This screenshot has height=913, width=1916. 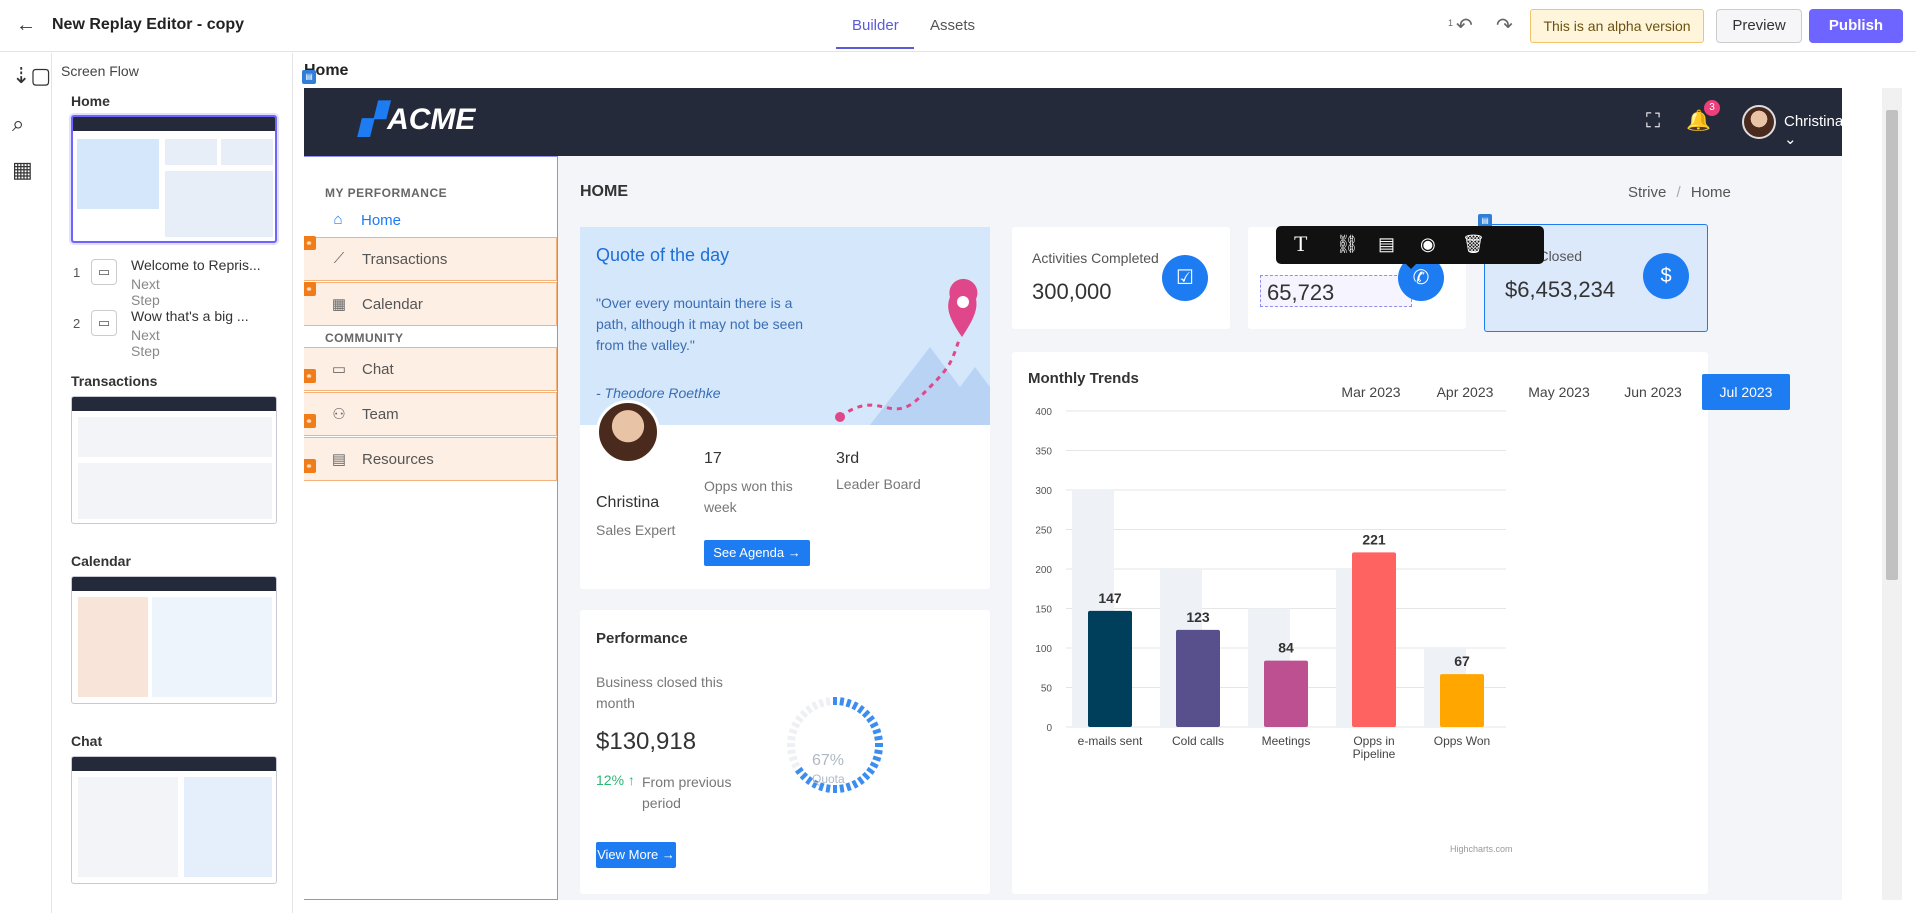 What do you see at coordinates (1110, 598) in the screenshot?
I see `bar-value-label: 147` at bounding box center [1110, 598].